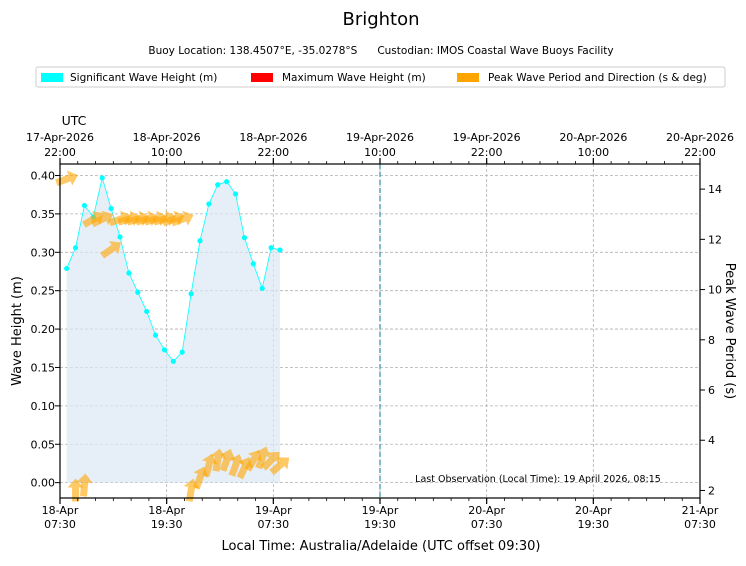 This screenshot has width=746, height=566. I want to click on y-axis-label: Wave Height (m), so click(17, 331).